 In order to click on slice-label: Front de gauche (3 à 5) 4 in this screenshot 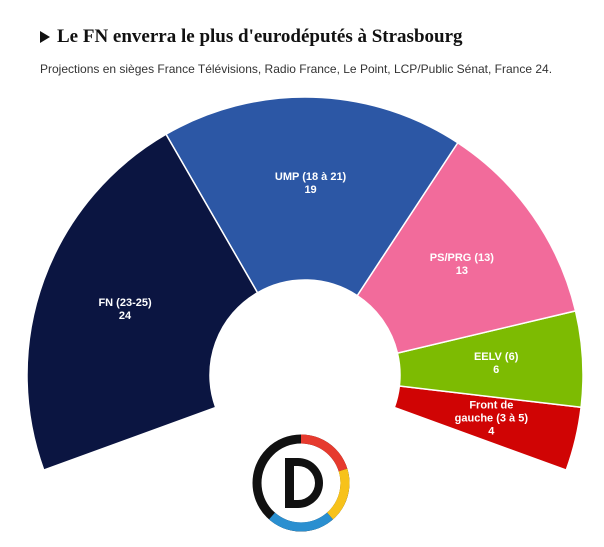, I will do `click(491, 419)`.